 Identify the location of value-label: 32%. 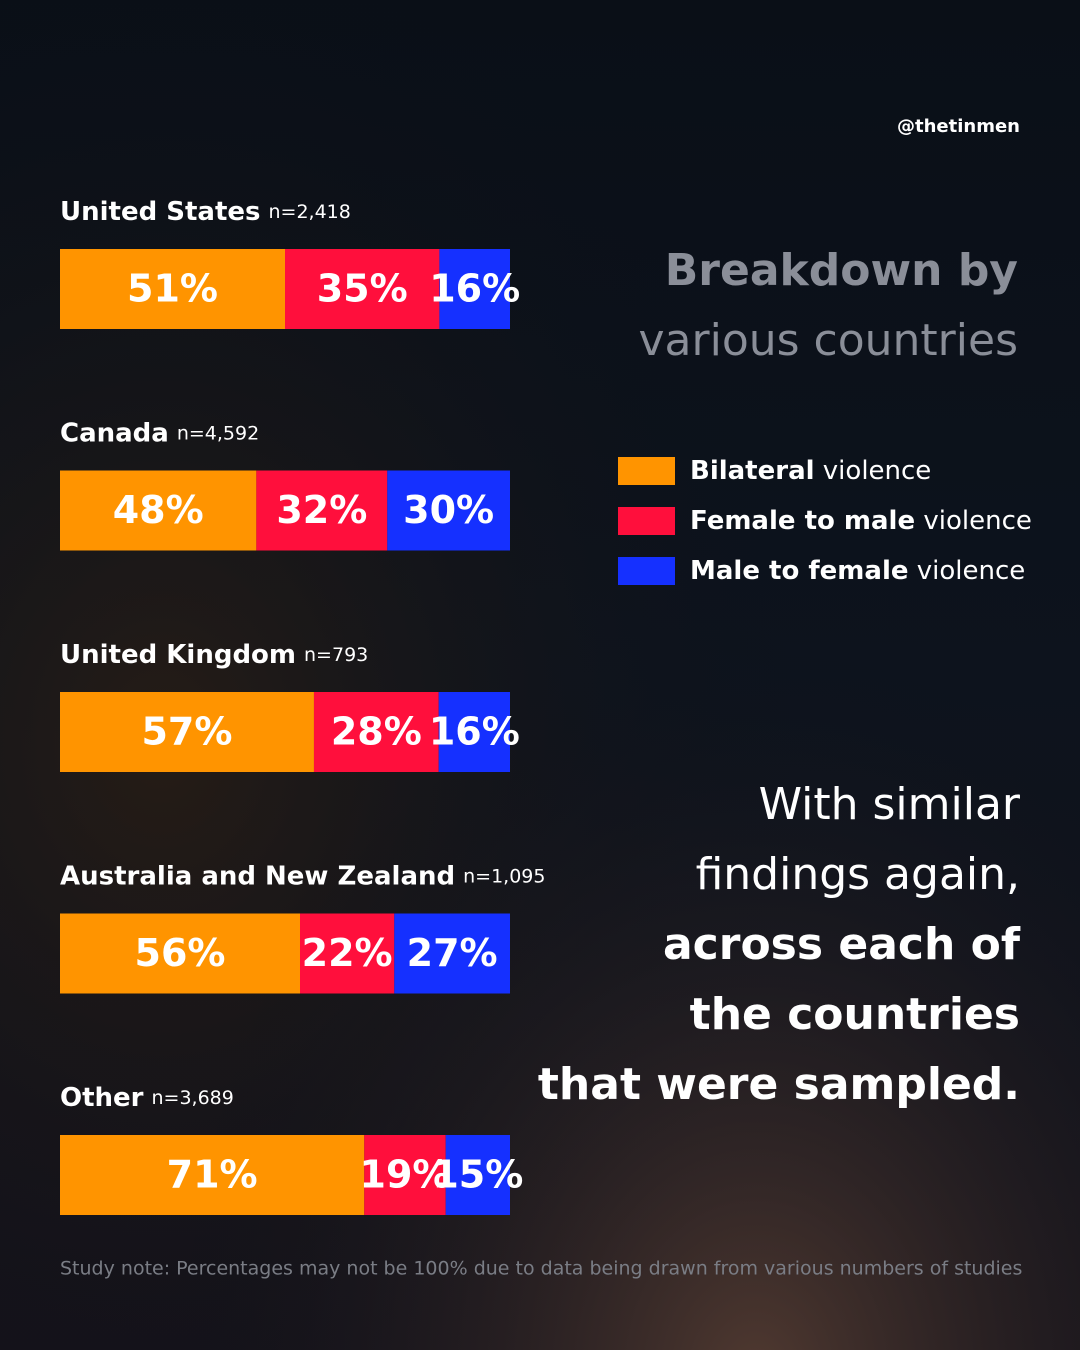
(321, 510).